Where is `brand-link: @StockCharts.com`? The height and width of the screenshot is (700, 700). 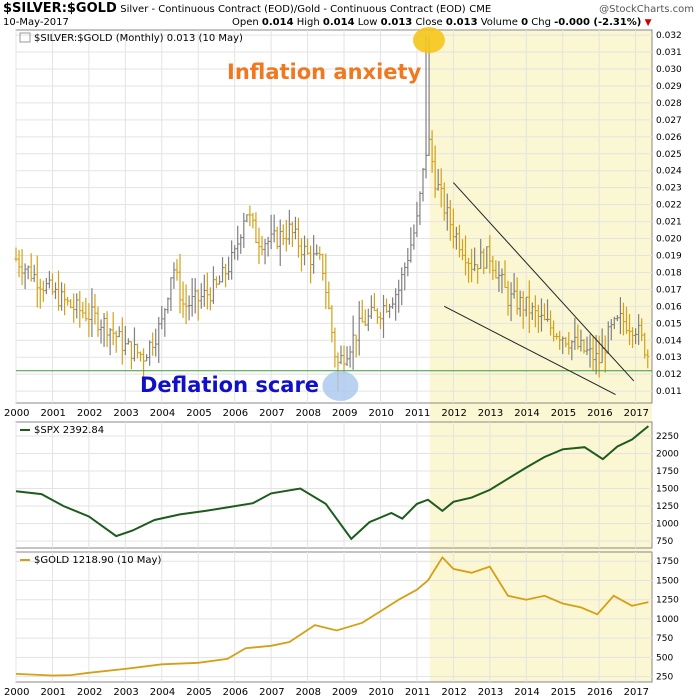
brand-link: @StockCharts.com is located at coordinates (646, 9).